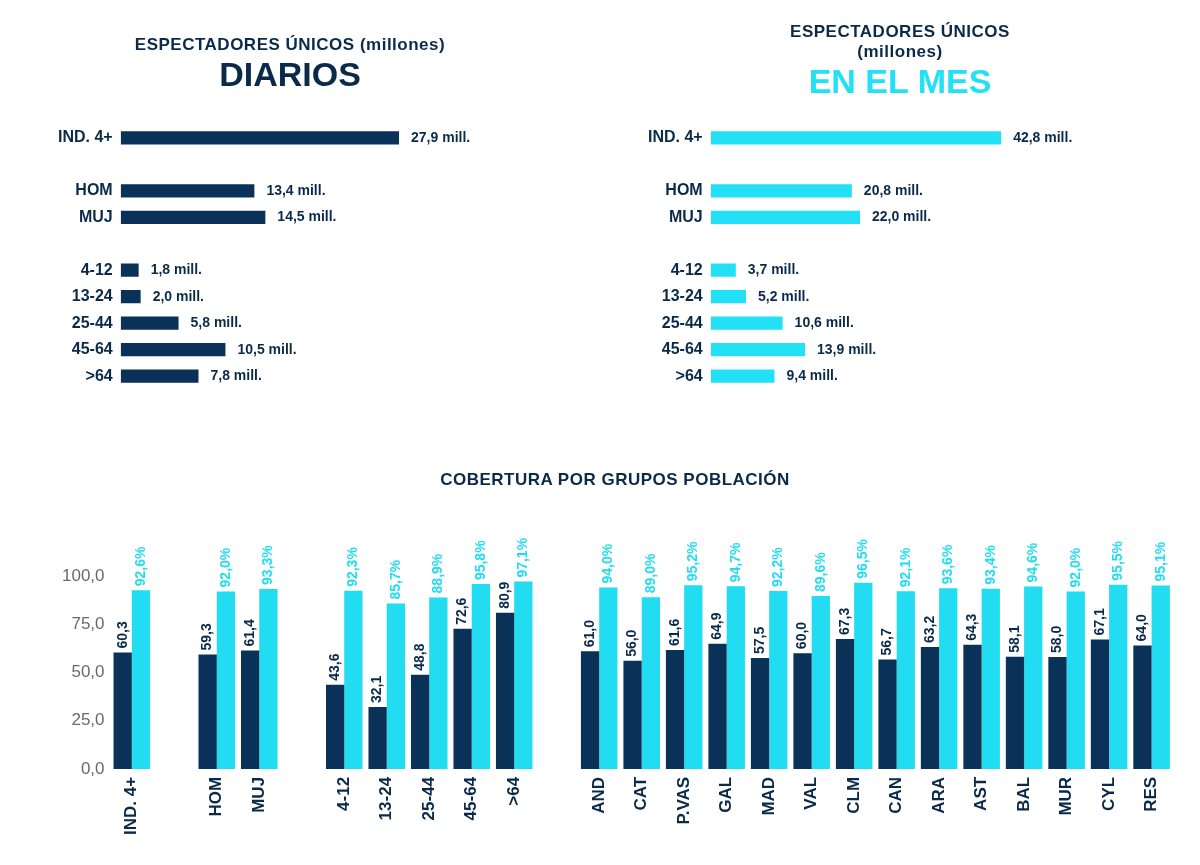  Describe the element at coordinates (121, 635) in the screenshot. I see `data-label: 60,3` at that location.